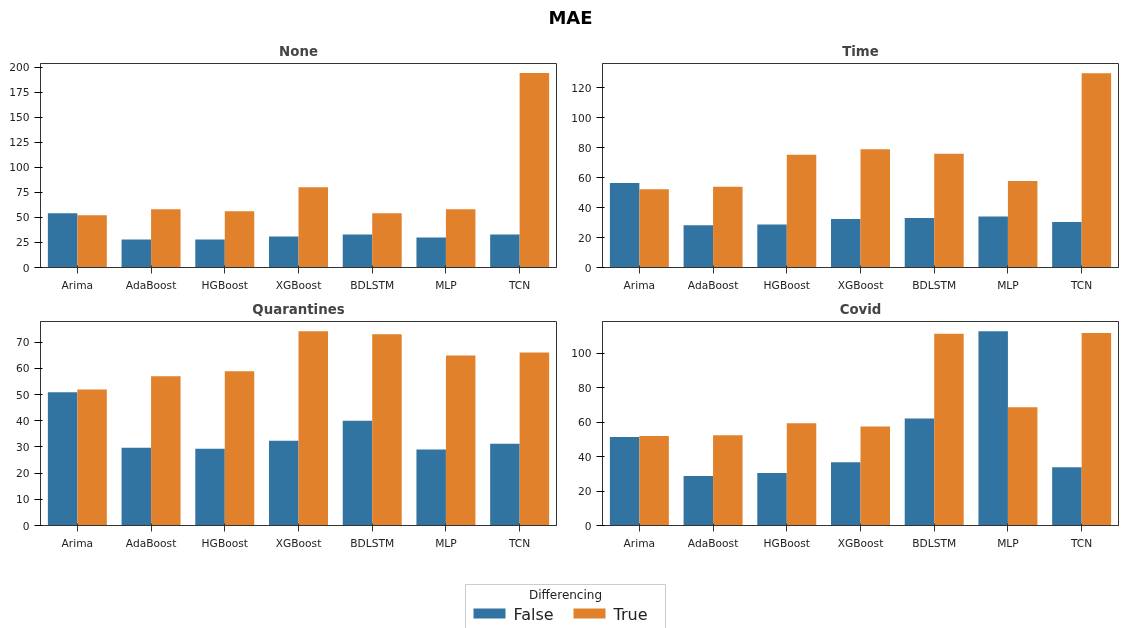 The width and height of the screenshot is (1131, 628). What do you see at coordinates (22, 500) in the screenshot?
I see `y-tick-label: 10` at bounding box center [22, 500].